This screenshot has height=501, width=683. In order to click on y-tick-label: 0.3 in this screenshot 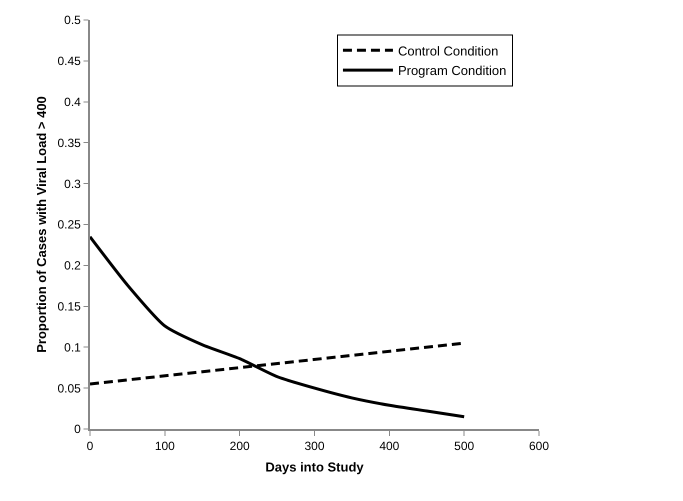, I will do `click(73, 183)`.